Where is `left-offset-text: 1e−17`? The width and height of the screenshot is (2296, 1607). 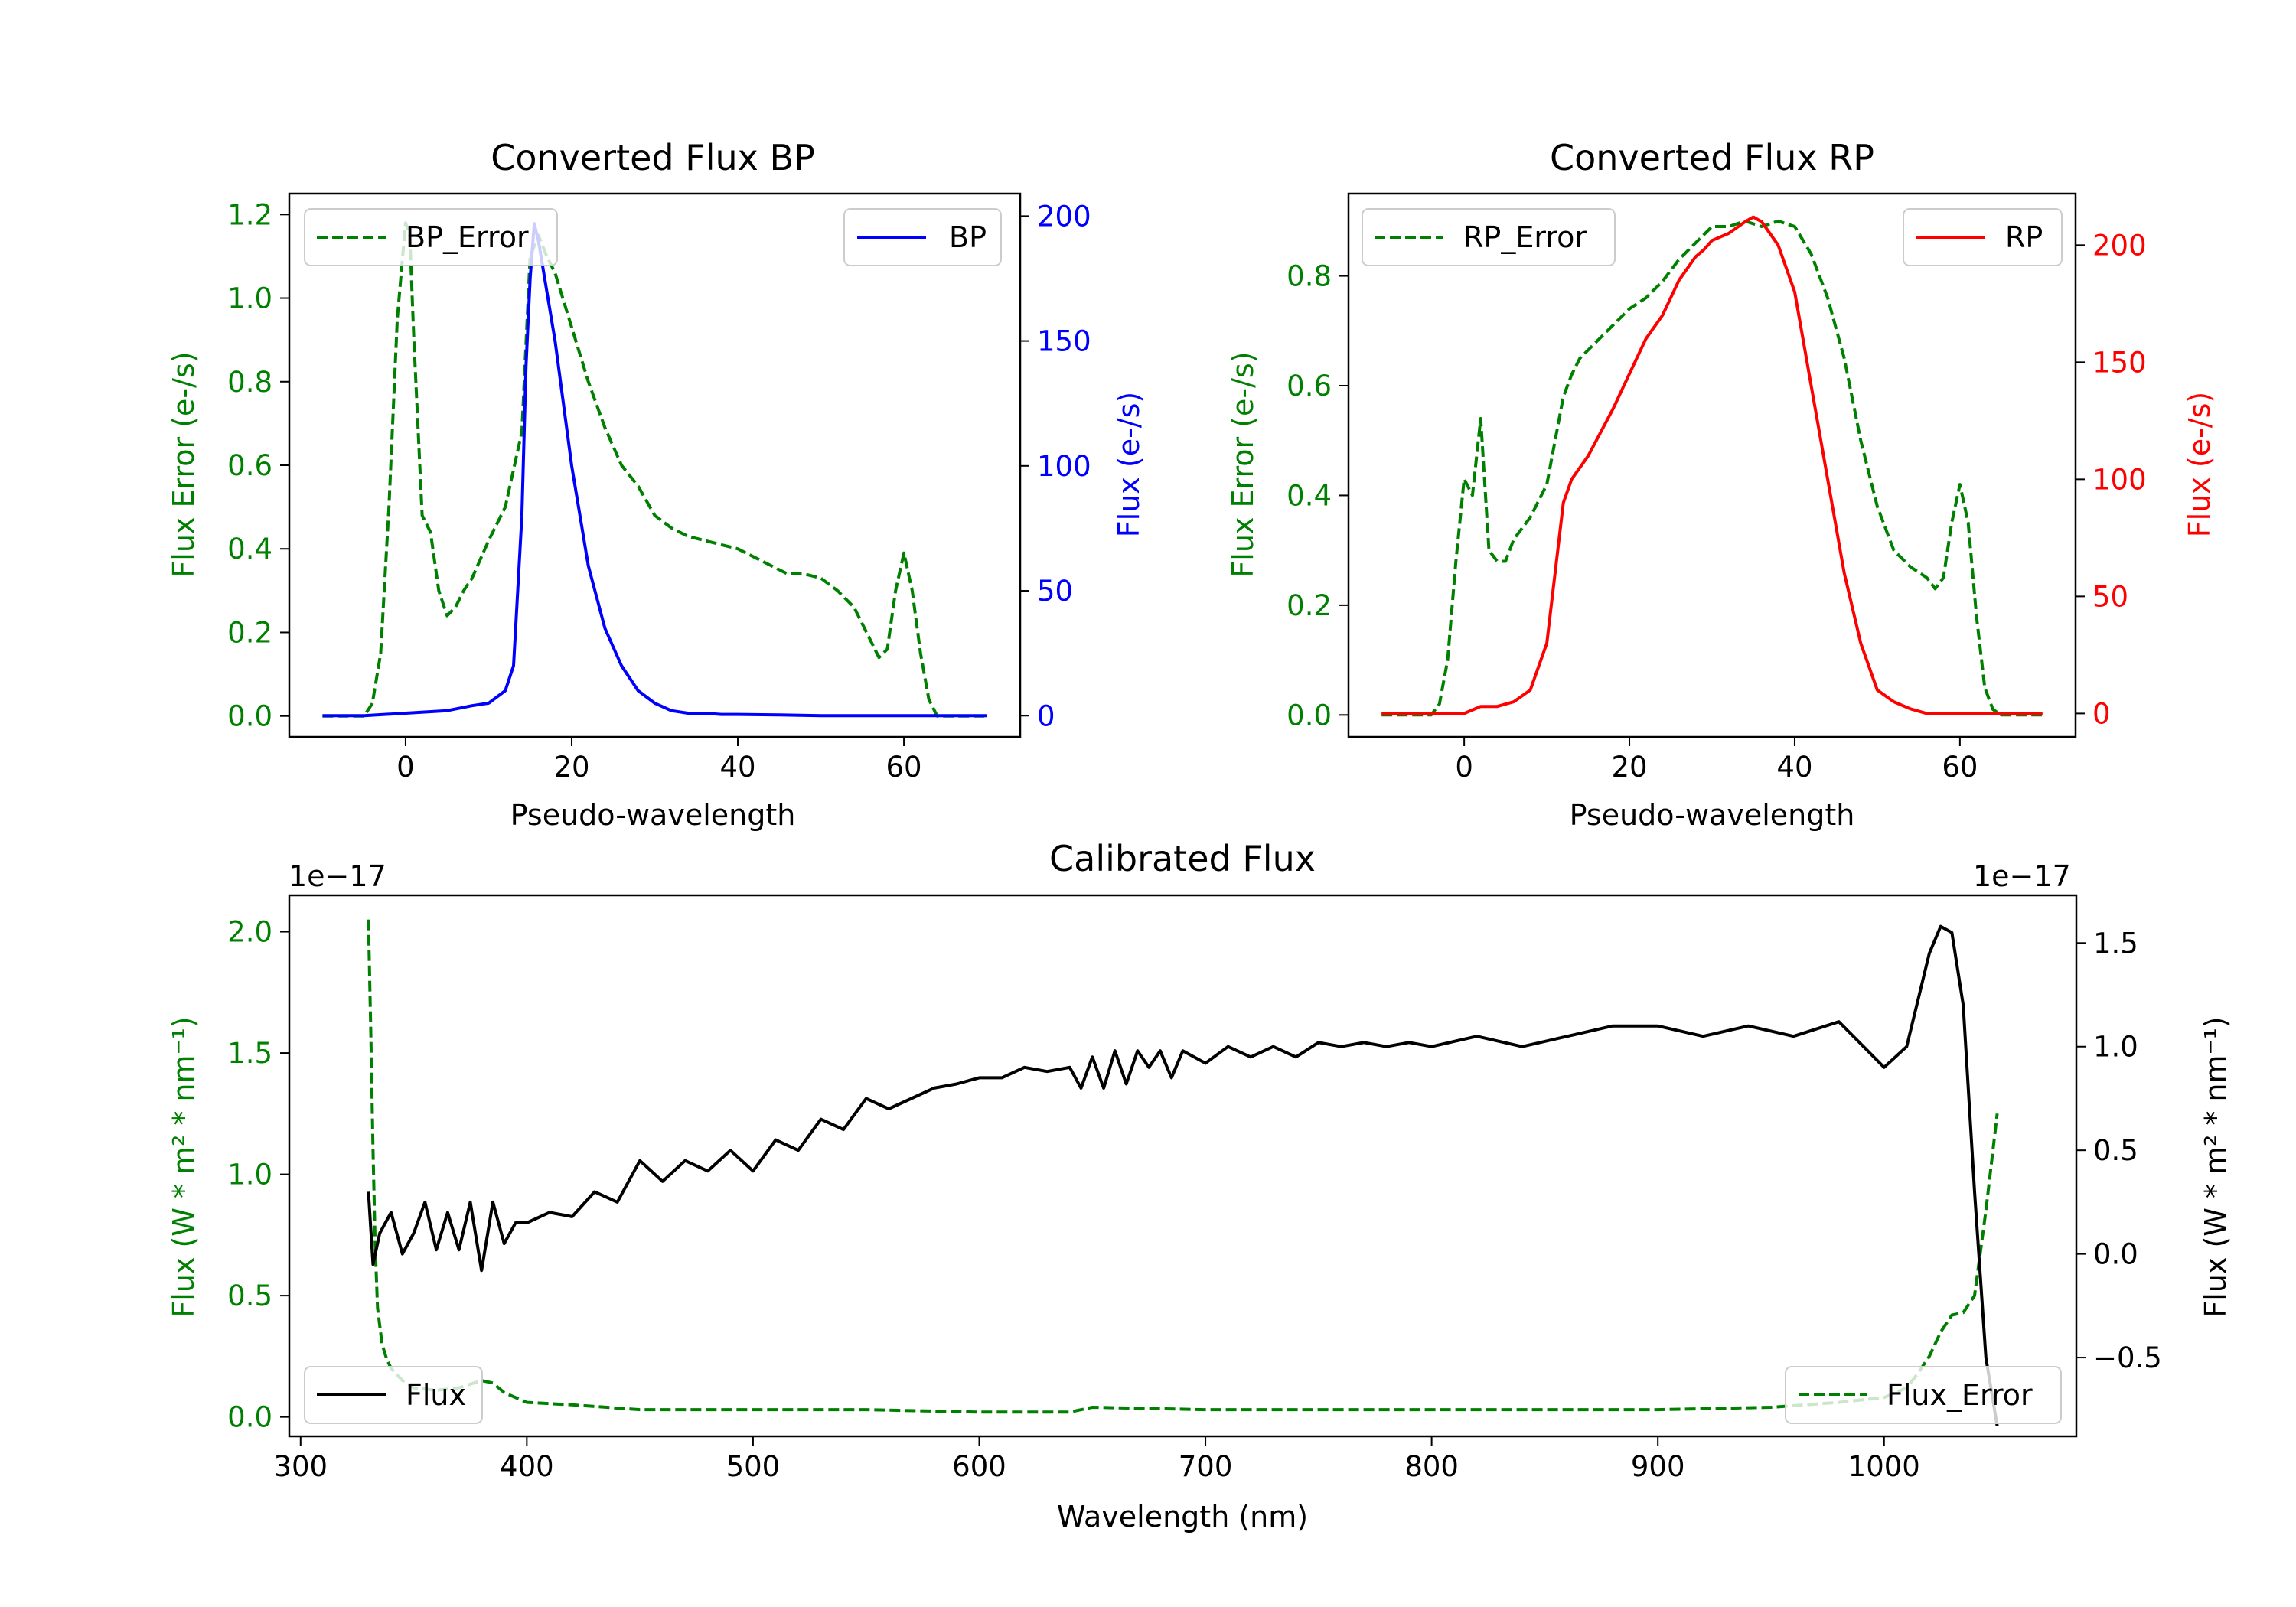 left-offset-text: 1e−17 is located at coordinates (337, 876).